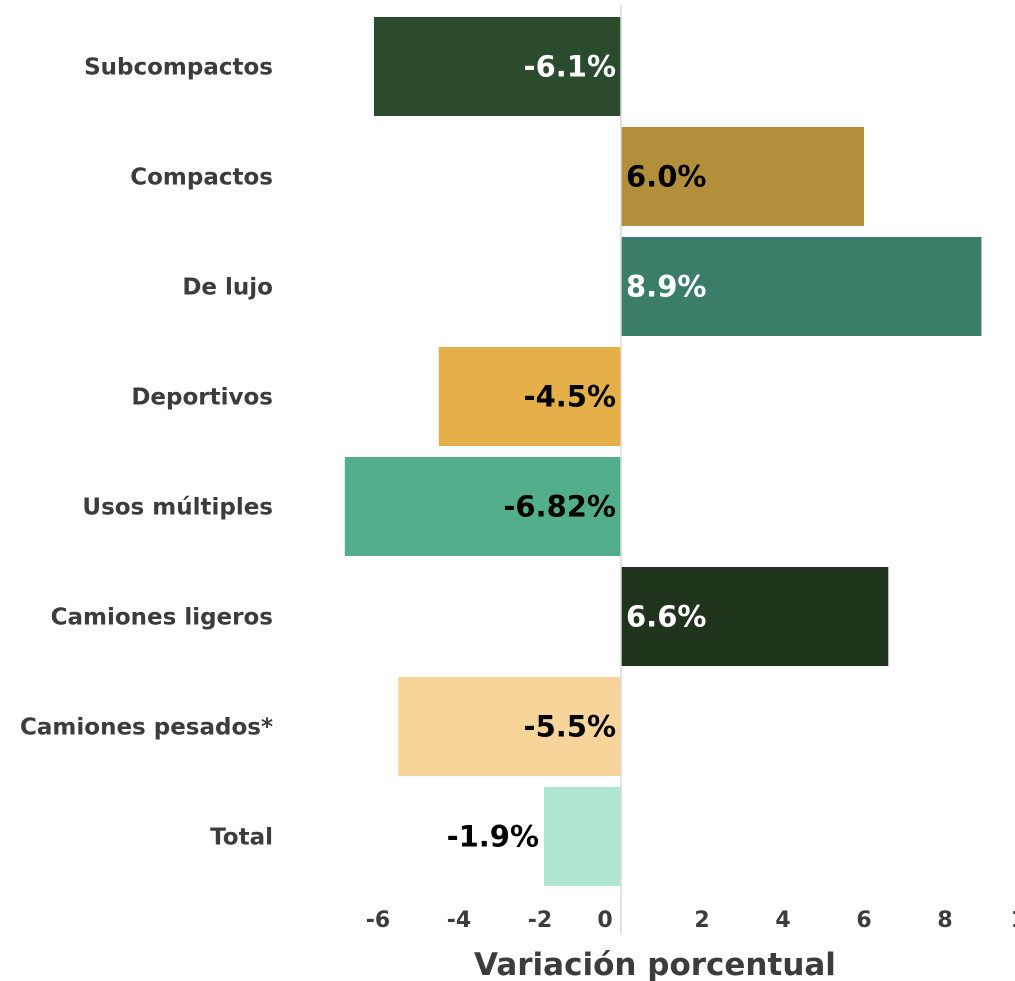 The width and height of the screenshot is (1015, 981). What do you see at coordinates (782, 920) in the screenshot?
I see `x-tick-label-5: 4` at bounding box center [782, 920].